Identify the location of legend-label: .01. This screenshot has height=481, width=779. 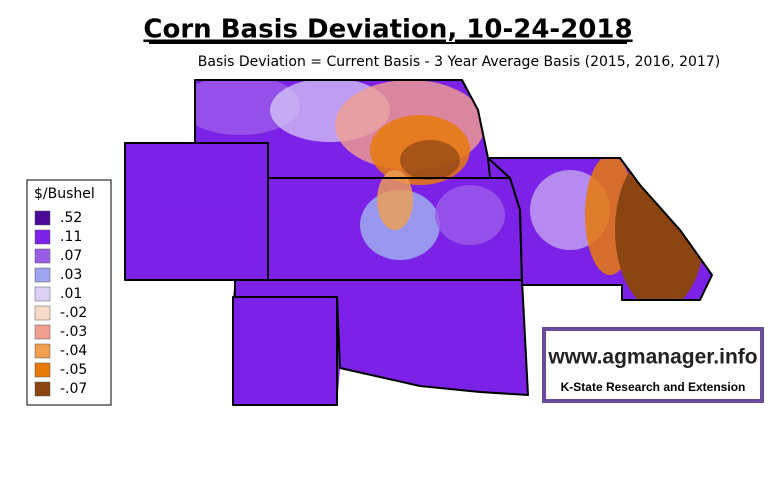
(71, 294).